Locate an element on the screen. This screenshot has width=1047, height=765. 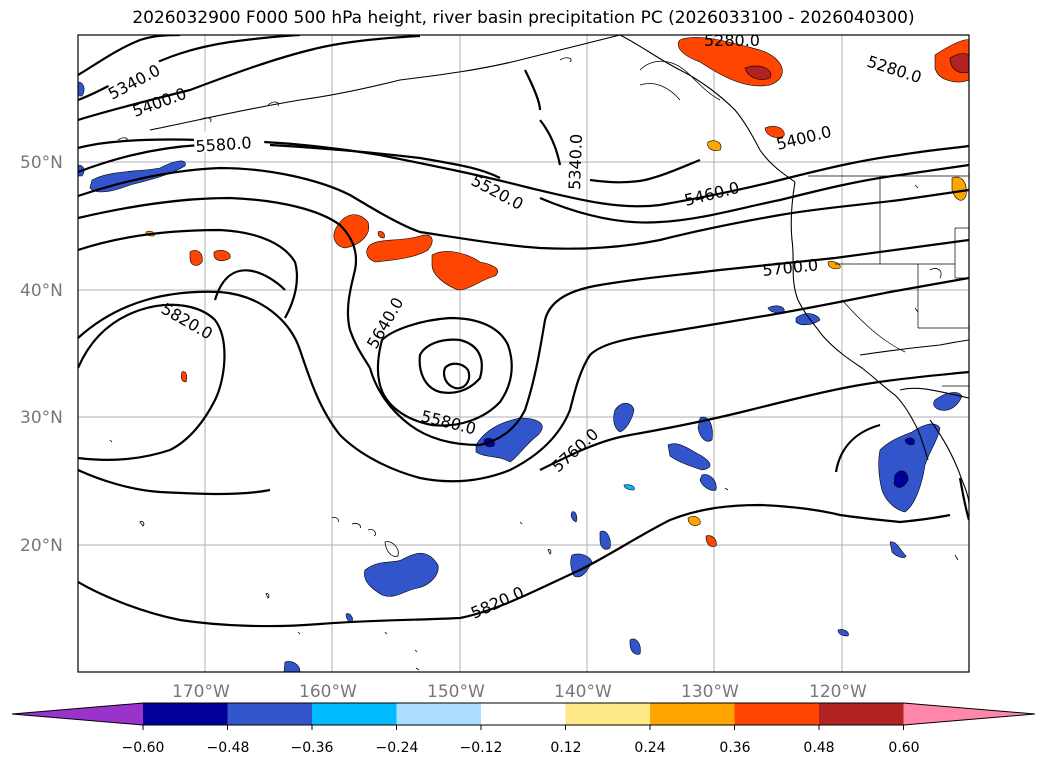
longitude-label: 130°W is located at coordinates (710, 692).